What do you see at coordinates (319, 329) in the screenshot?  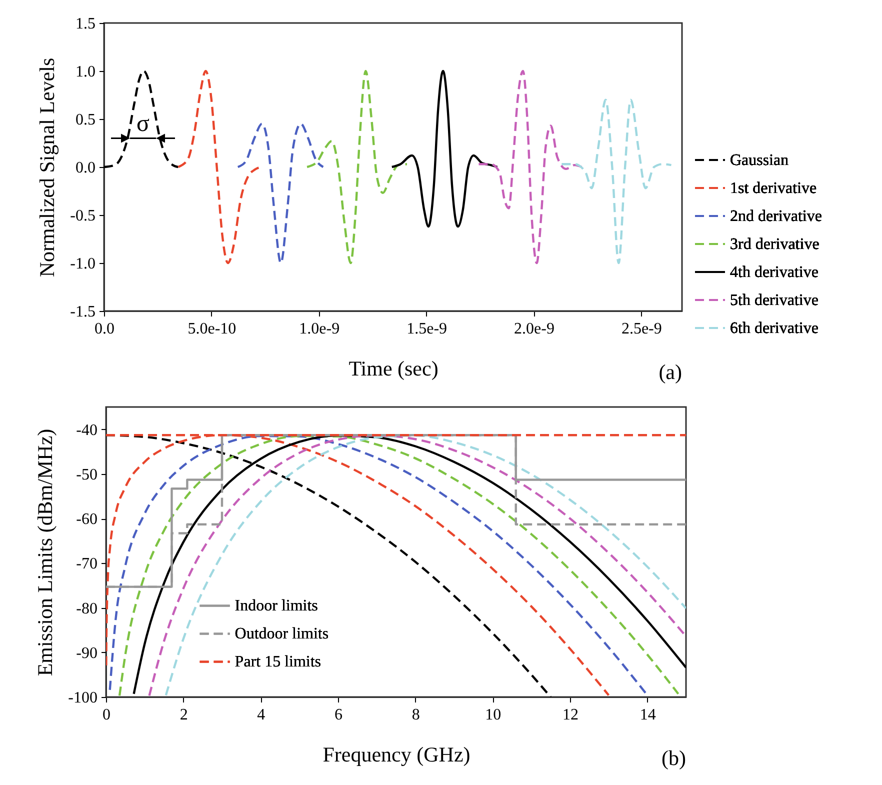 I see `x-tick-label: 1.0e-9` at bounding box center [319, 329].